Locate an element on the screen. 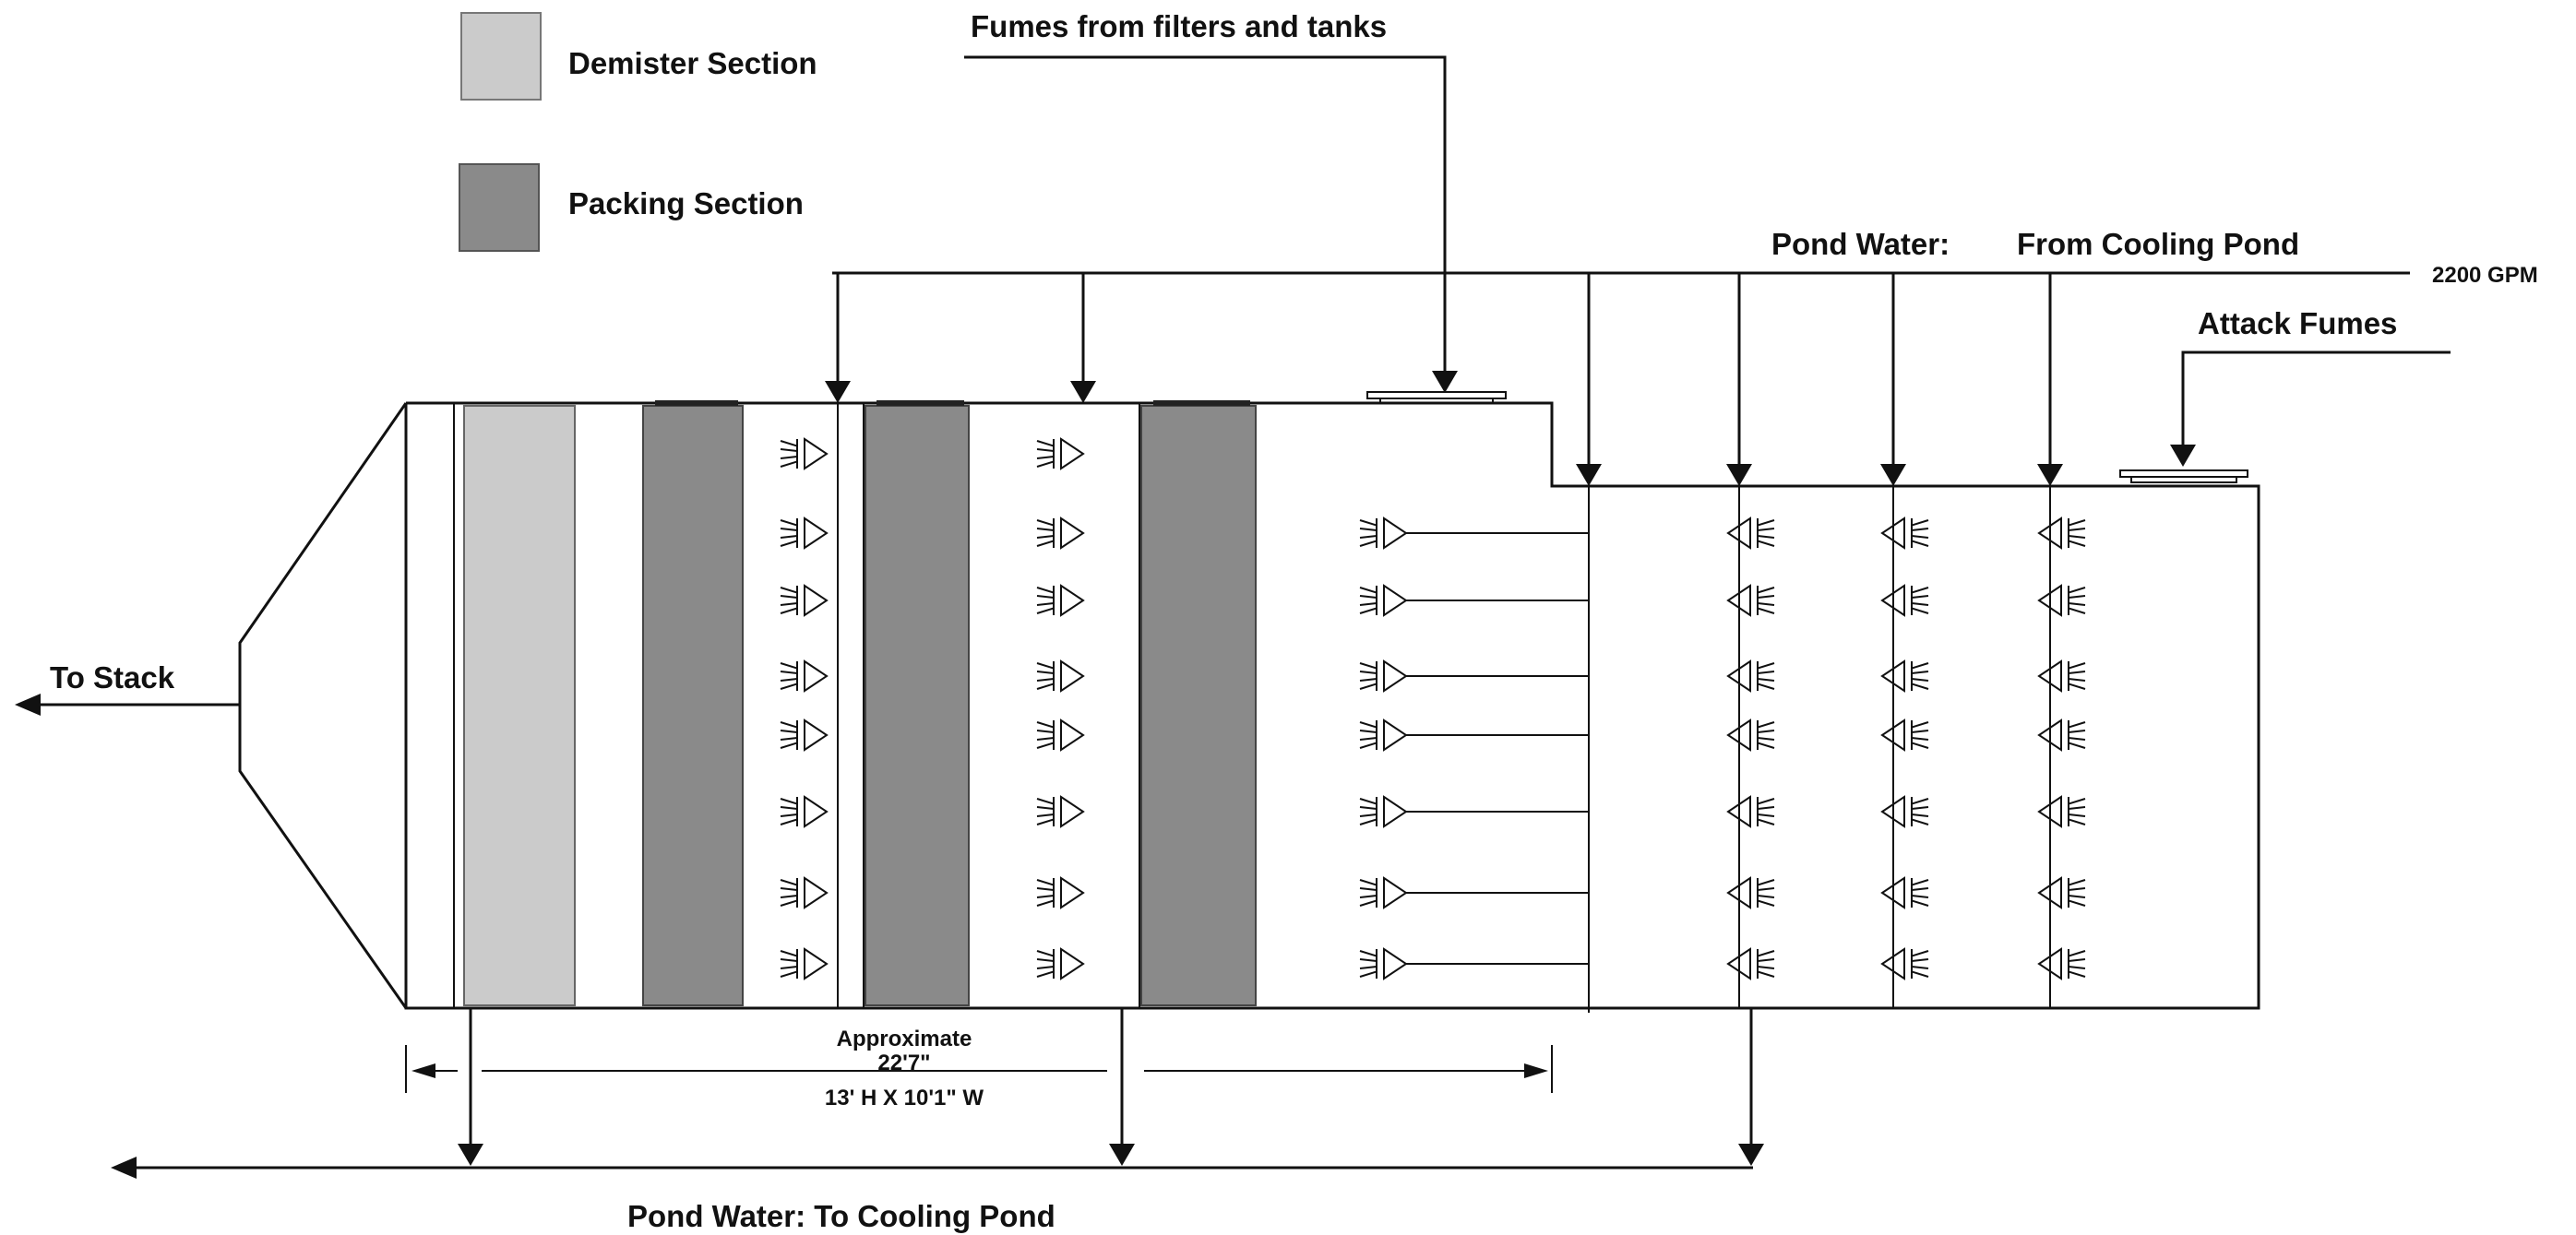  cross-section-label: 13' H X 10'1" W is located at coordinates (904, 1098).